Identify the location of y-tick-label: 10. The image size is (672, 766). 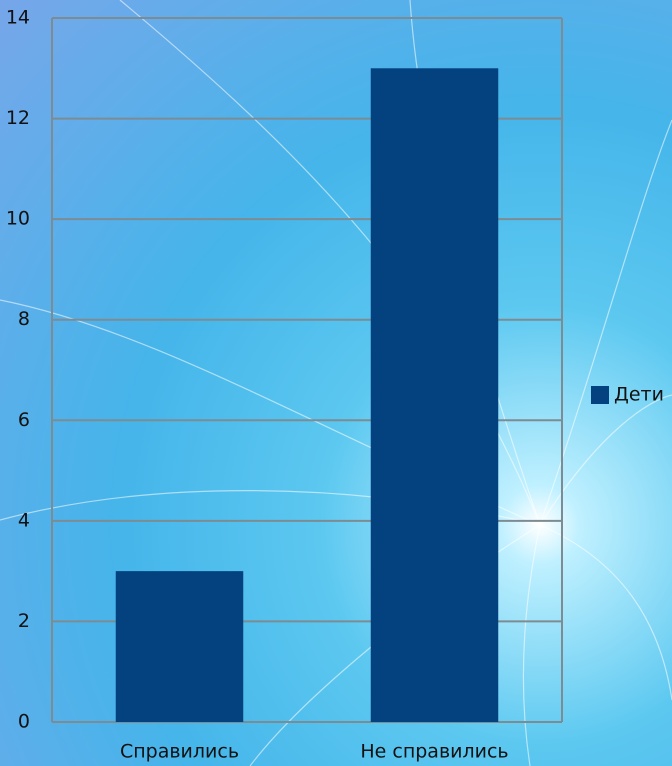
(18, 219).